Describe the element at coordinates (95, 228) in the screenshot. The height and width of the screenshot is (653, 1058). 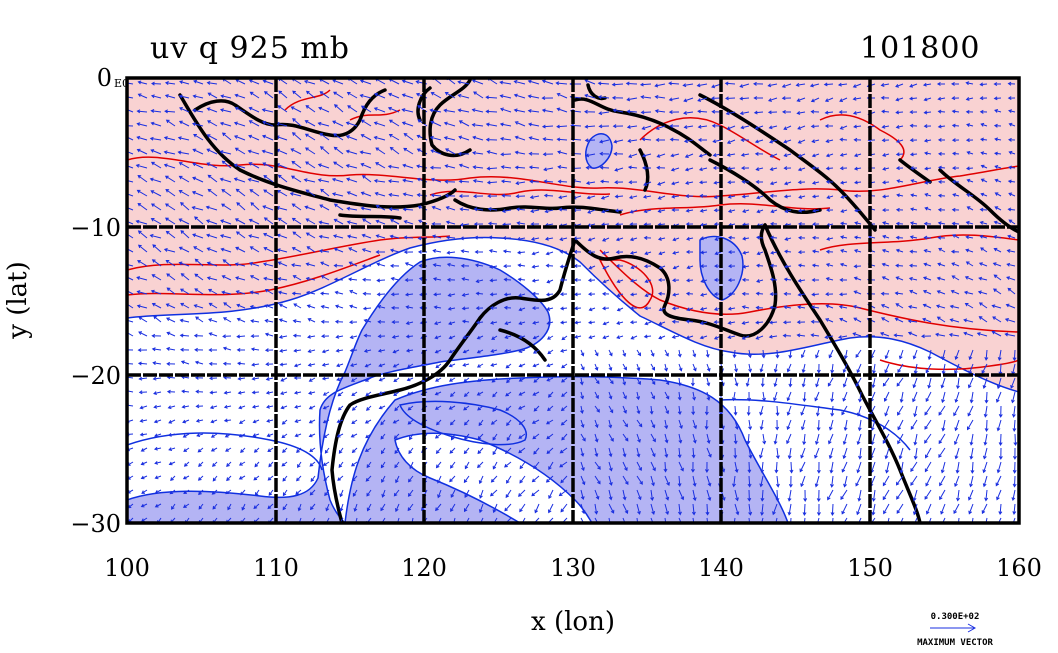
I see `y-tick-label: −10` at that location.